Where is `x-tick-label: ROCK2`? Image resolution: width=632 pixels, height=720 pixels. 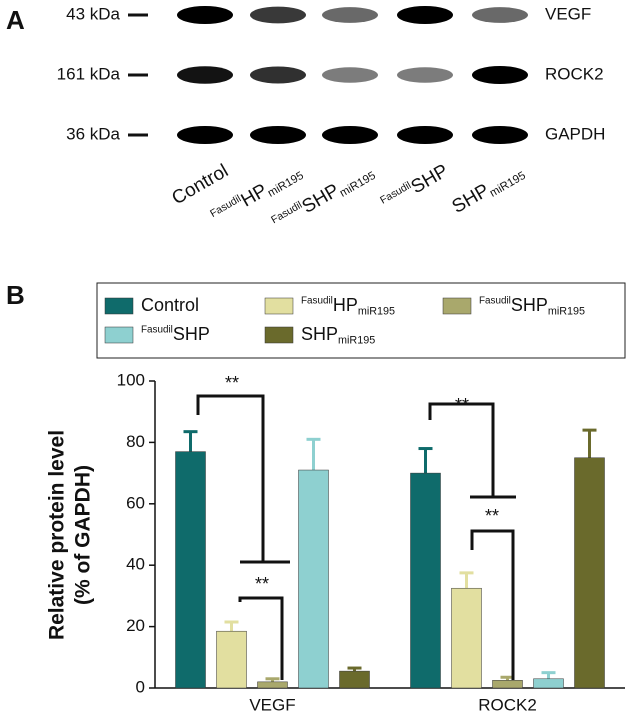
x-tick-label: ROCK2 is located at coordinates (507, 704).